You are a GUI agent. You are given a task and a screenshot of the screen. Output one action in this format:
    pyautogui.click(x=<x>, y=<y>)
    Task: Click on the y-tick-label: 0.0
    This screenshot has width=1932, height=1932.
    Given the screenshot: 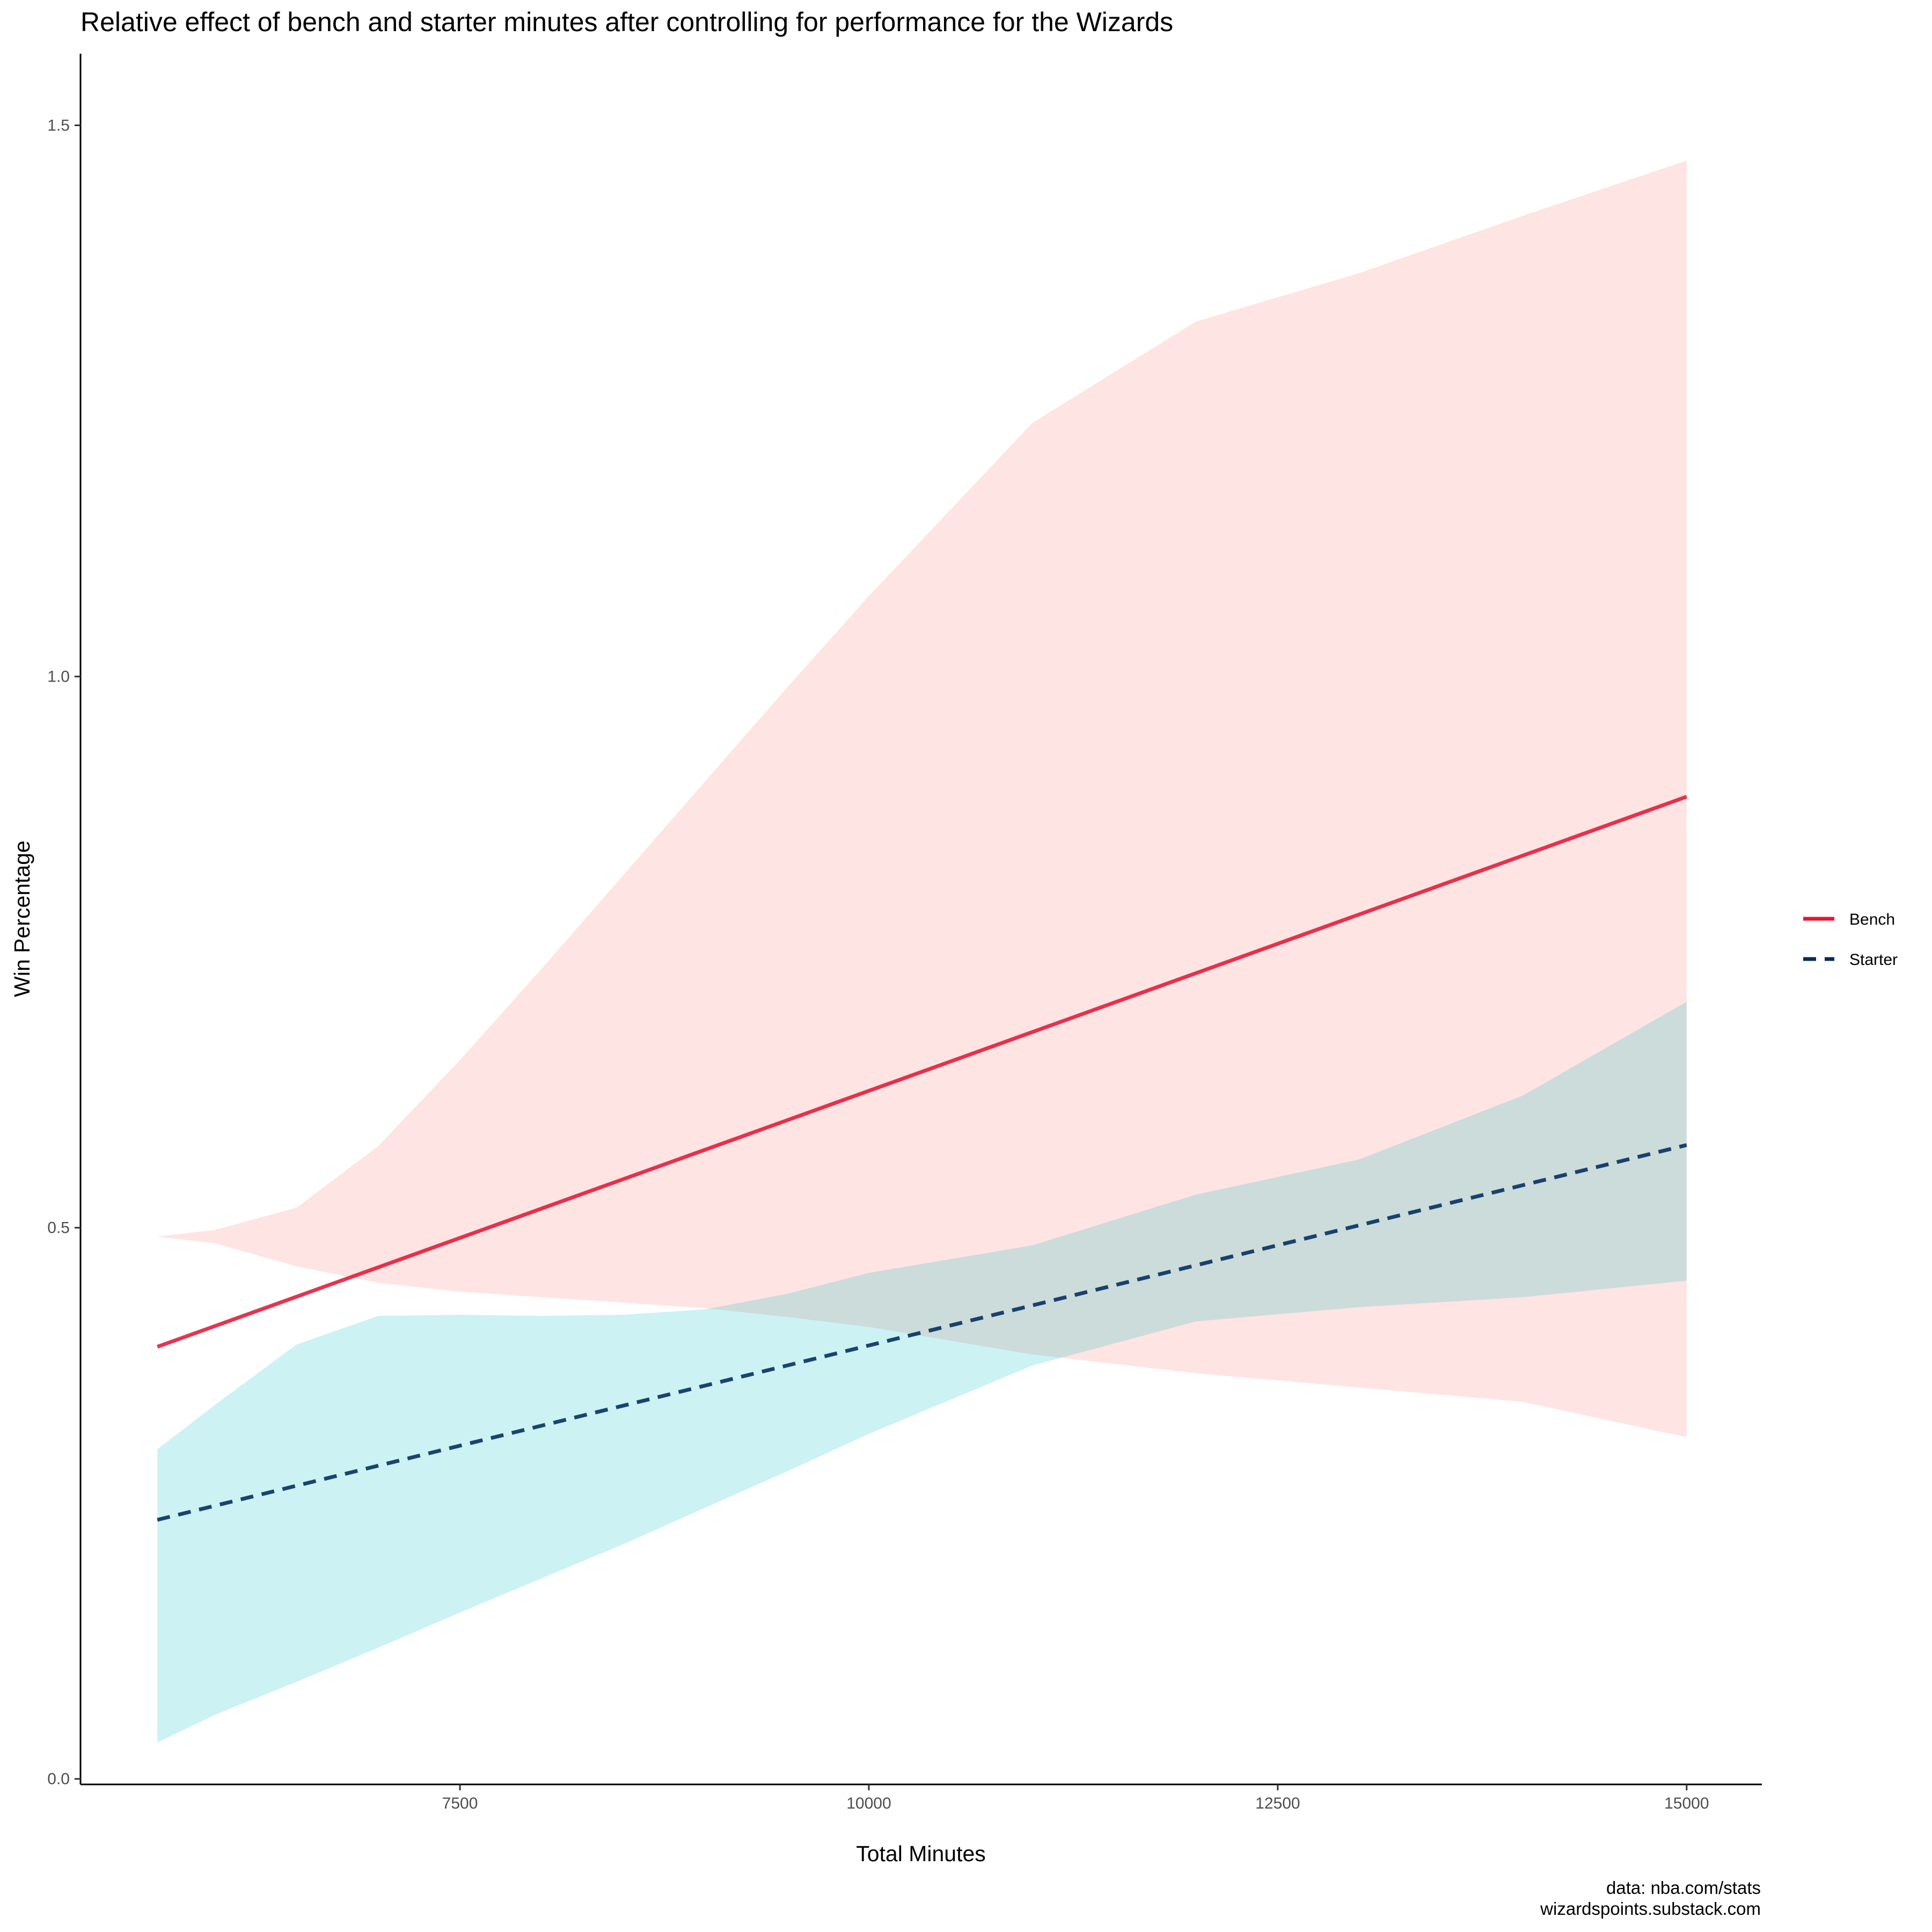 What is the action you would take?
    pyautogui.click(x=58, y=1779)
    